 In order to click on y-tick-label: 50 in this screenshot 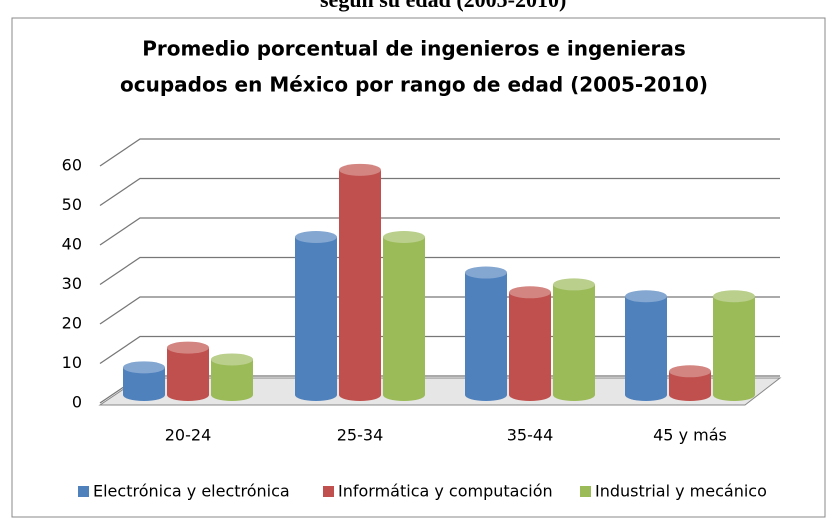, I will do `click(72, 204)`.